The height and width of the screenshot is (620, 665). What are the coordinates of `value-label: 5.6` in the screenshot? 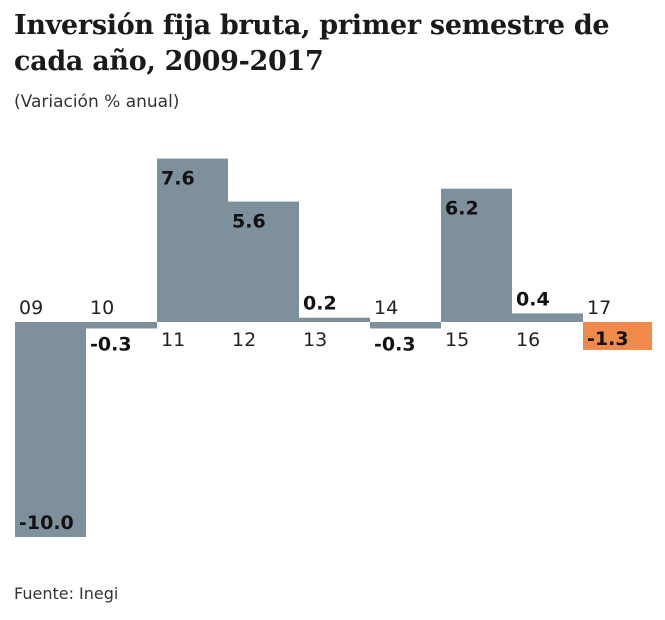 It's located at (249, 222).